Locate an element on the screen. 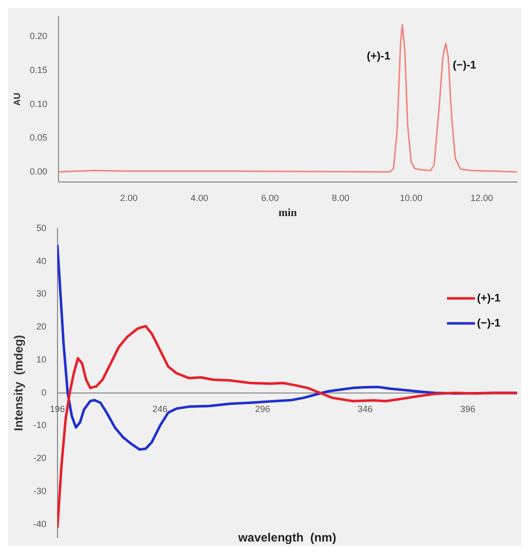 The width and height of the screenshot is (529, 554). y-tick-label: 40 is located at coordinates (41, 261).